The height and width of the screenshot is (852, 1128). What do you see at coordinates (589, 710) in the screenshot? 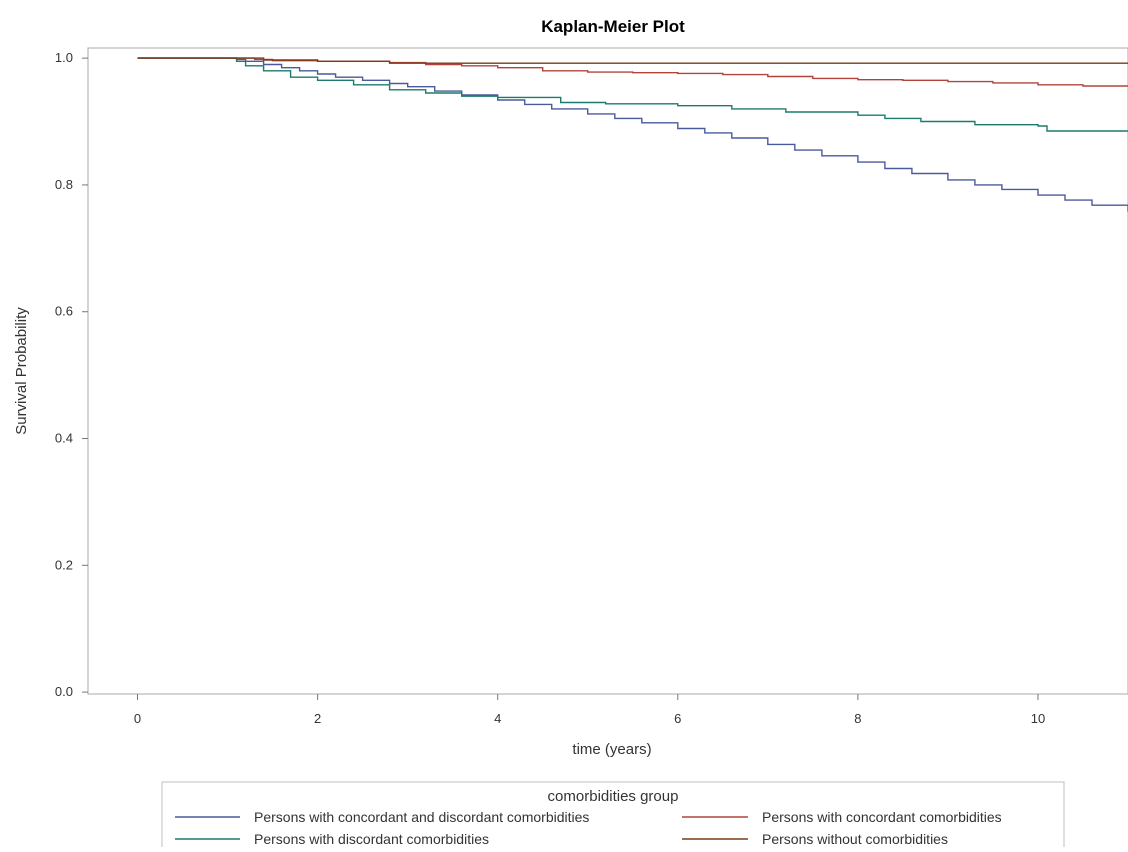
I see `x-axis: 0 2 4 6 8 10` at bounding box center [589, 710].